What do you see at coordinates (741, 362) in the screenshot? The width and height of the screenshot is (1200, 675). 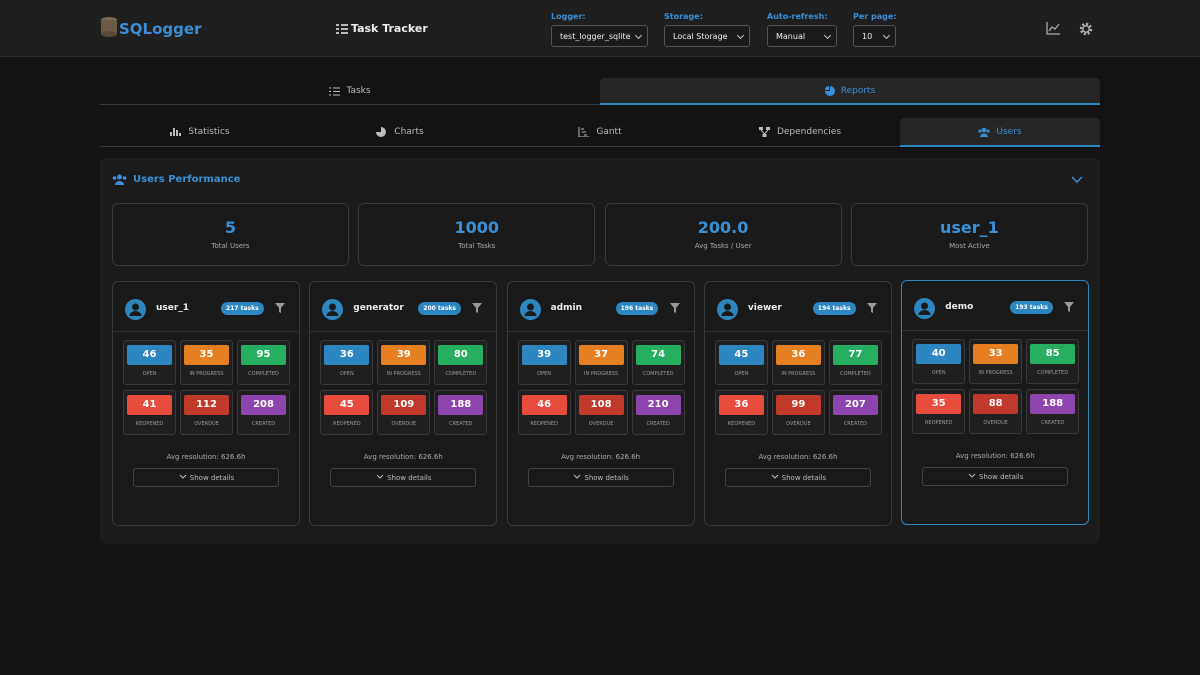 I see `status-box: 45 OPEN` at bounding box center [741, 362].